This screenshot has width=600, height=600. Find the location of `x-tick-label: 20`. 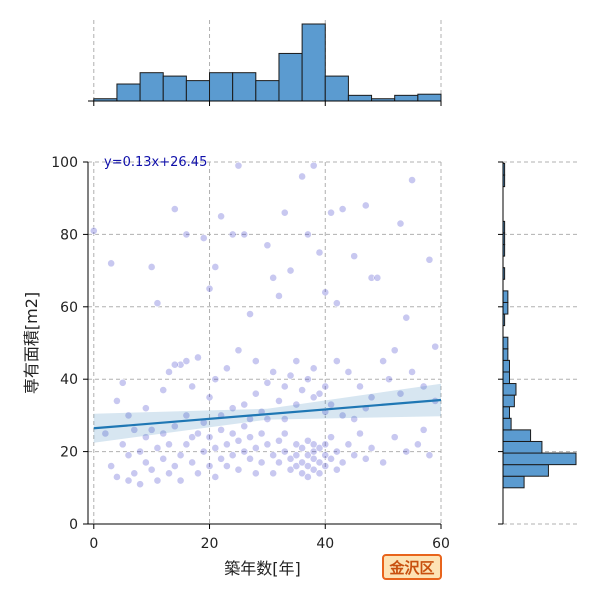

x-tick-label: 20 is located at coordinates (210, 544).